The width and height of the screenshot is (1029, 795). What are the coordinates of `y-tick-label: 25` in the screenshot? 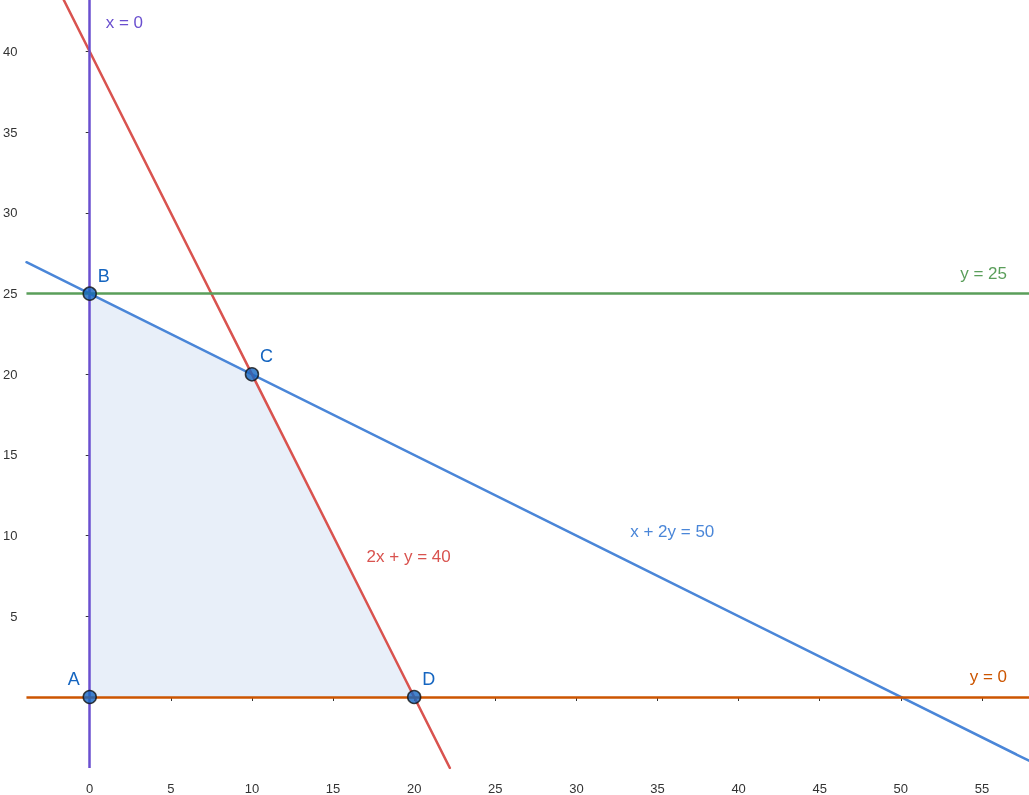 It's located at (10, 294).